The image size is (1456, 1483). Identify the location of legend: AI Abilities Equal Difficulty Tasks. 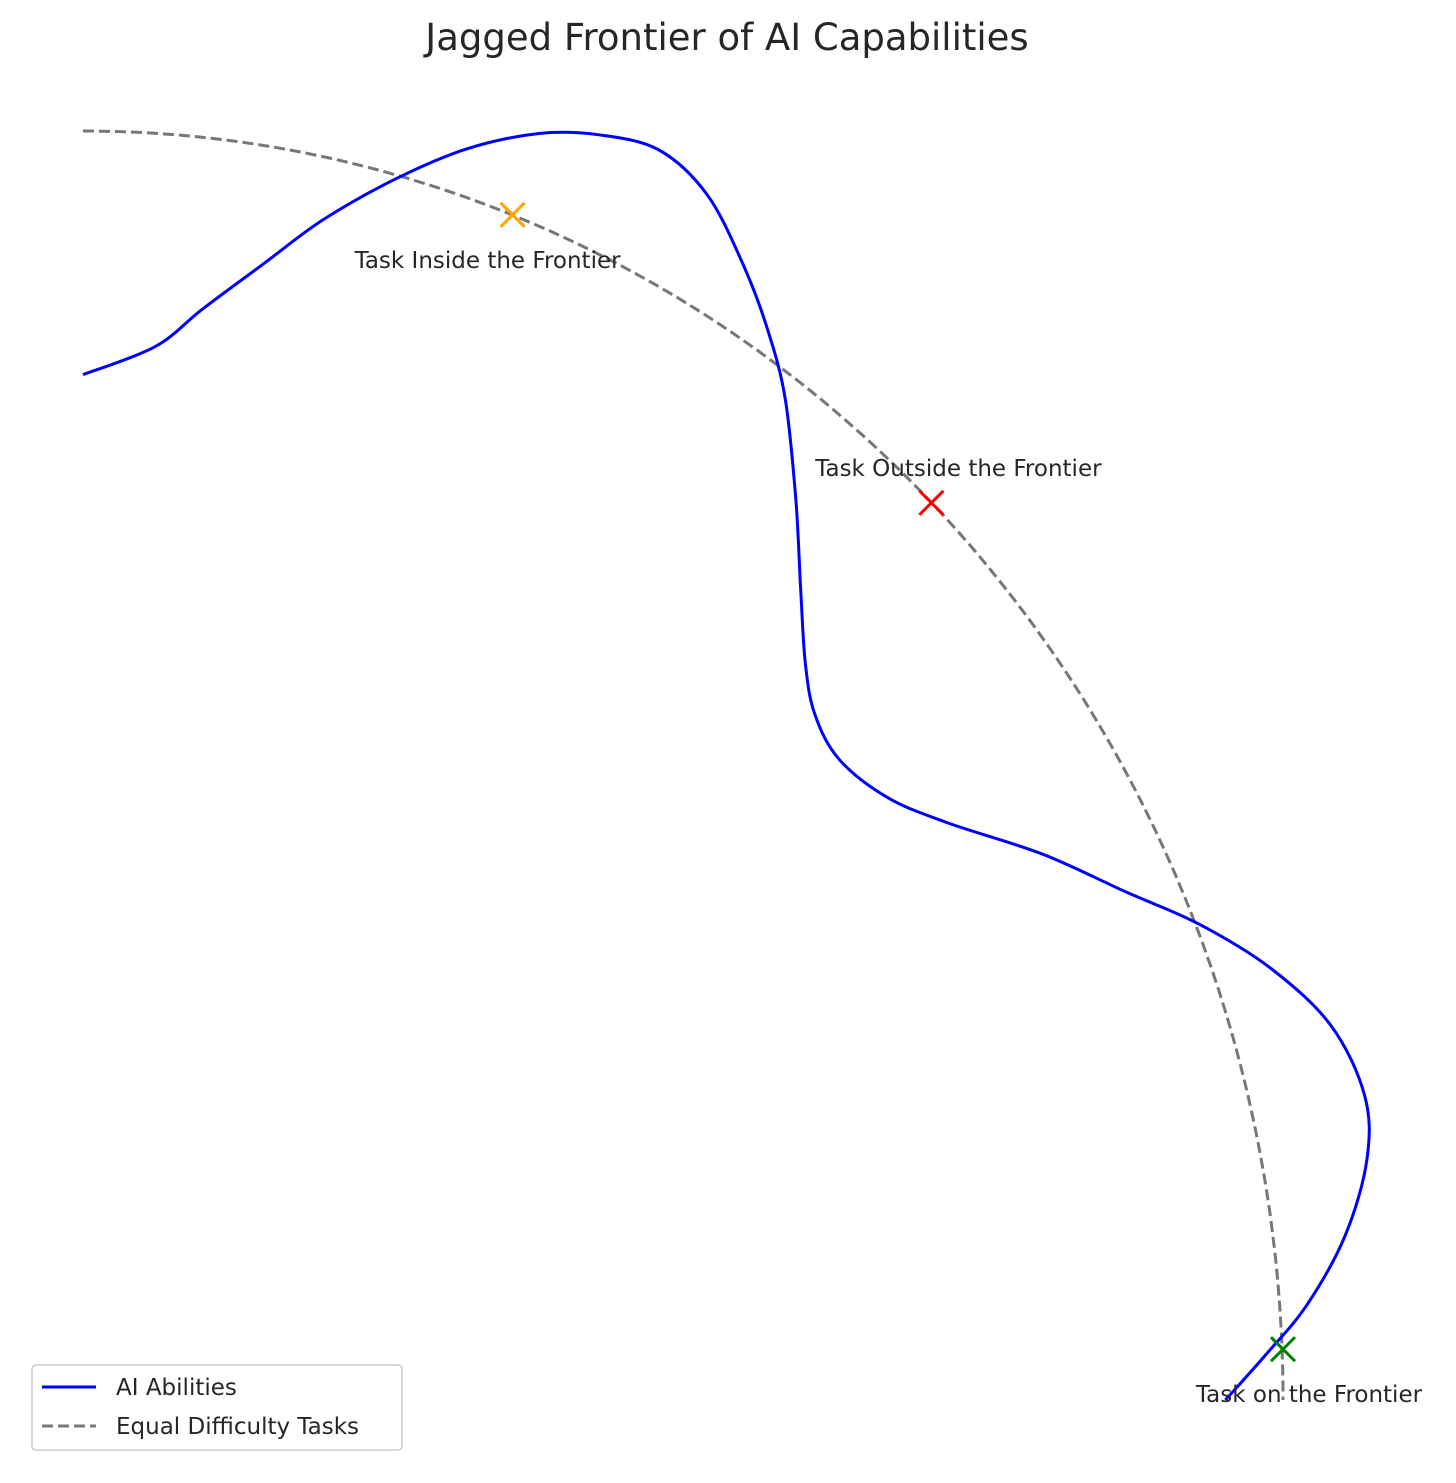
(217, 1407).